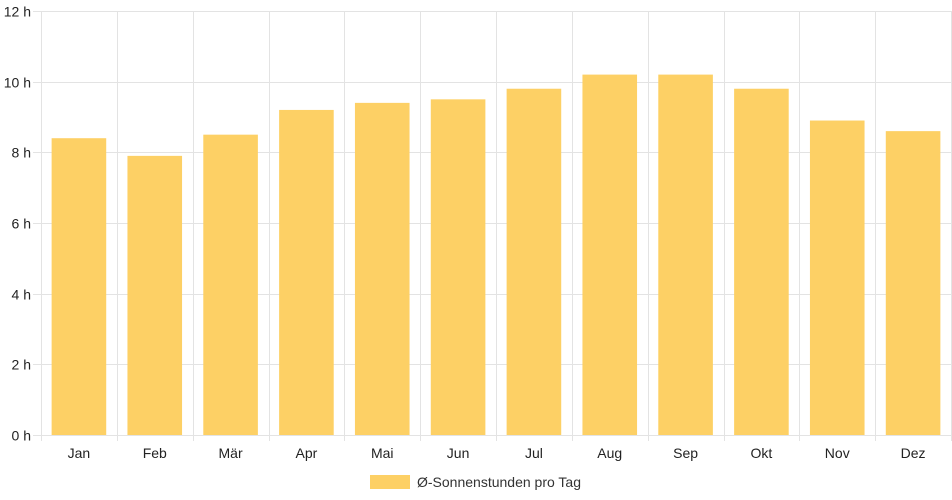 This screenshot has height=500, width=952. What do you see at coordinates (390, 482) in the screenshot?
I see `legend-swatch` at bounding box center [390, 482].